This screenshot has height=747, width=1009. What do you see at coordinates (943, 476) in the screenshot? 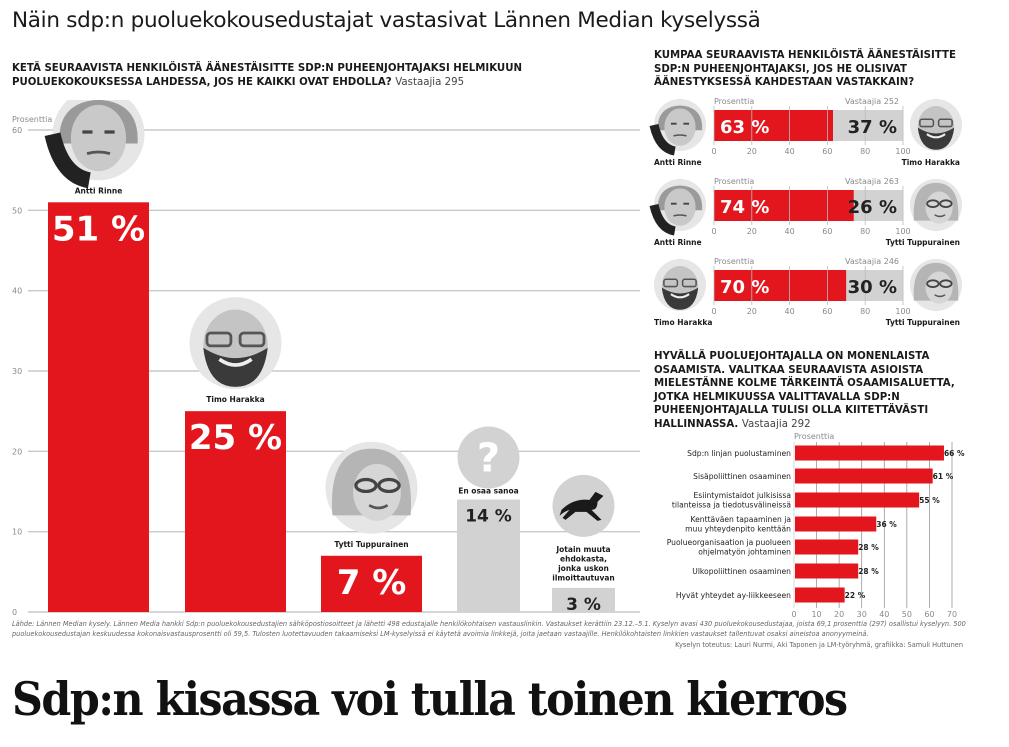
I see `skill-value-2: 61 %` at bounding box center [943, 476].